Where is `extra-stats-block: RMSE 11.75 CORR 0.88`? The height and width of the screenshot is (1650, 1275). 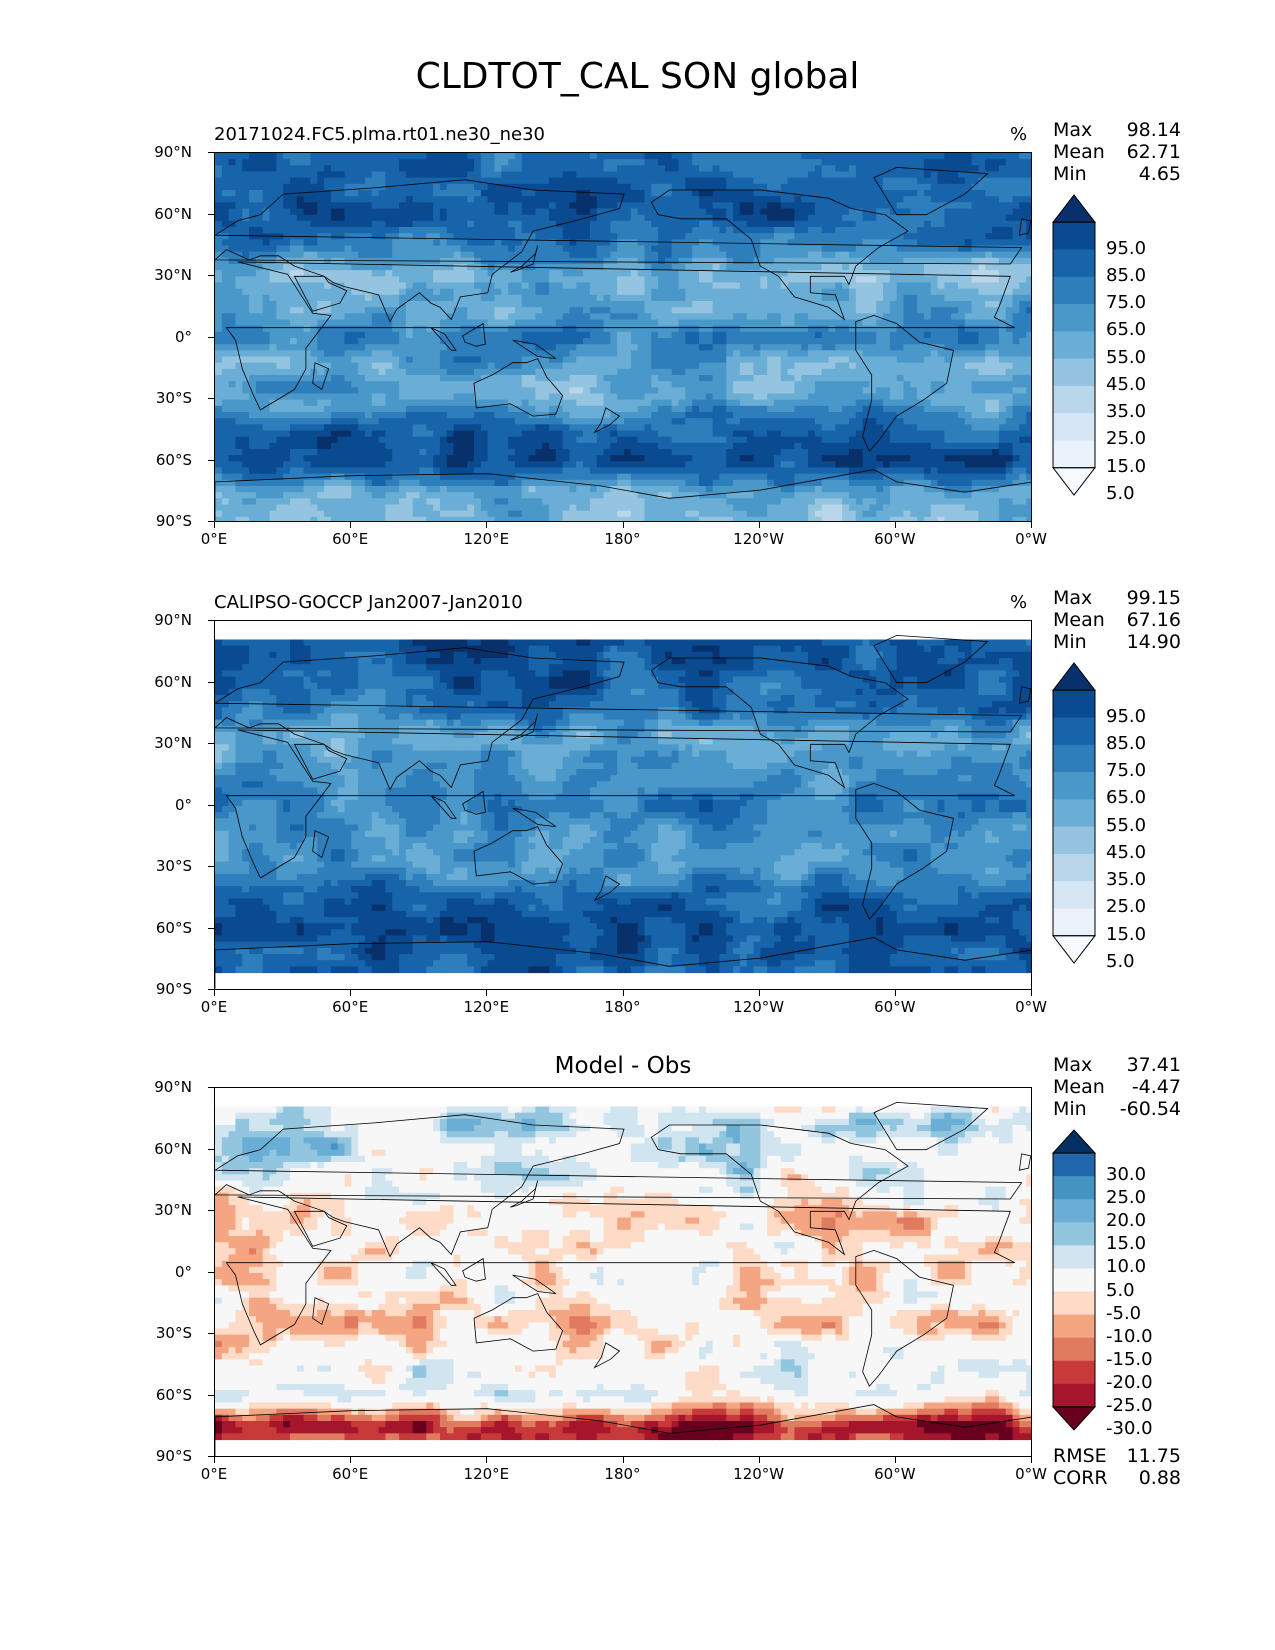 extra-stats-block: RMSE 11.75 CORR 0.88 is located at coordinates (1117, 1467).